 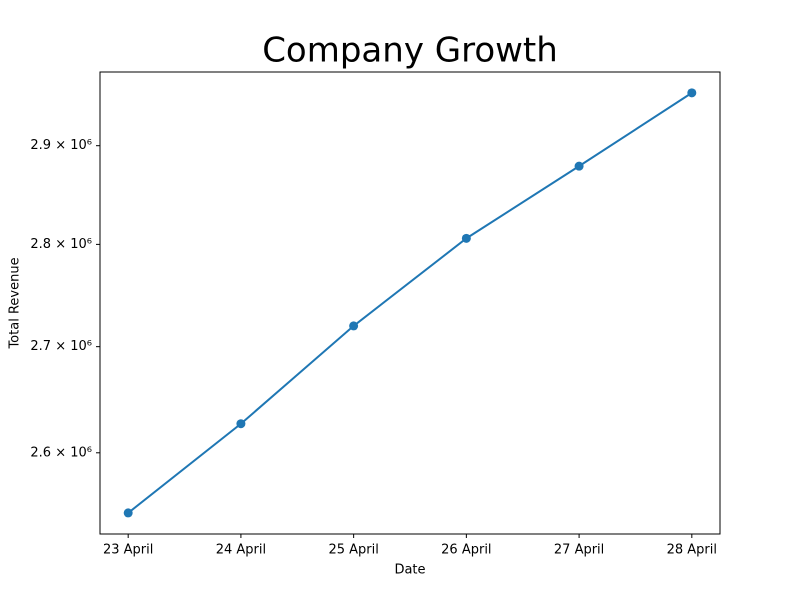 What do you see at coordinates (241, 550) in the screenshot?
I see `x-tick-label: 24 April` at bounding box center [241, 550].